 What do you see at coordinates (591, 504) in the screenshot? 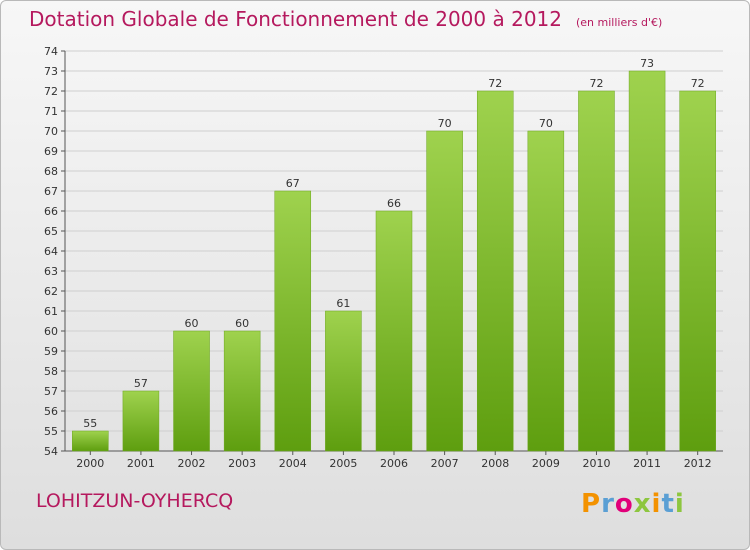
I see `logo-letter: P` at bounding box center [591, 504].